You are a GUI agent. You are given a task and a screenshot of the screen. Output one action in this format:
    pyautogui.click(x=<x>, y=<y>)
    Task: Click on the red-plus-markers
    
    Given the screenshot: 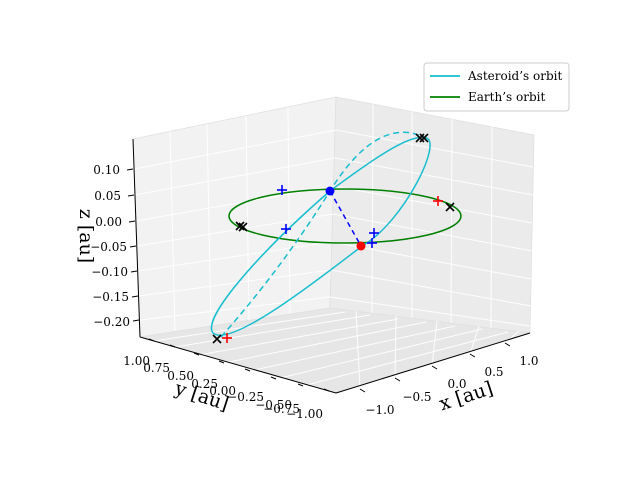 What is the action you would take?
    pyautogui.click(x=332, y=269)
    